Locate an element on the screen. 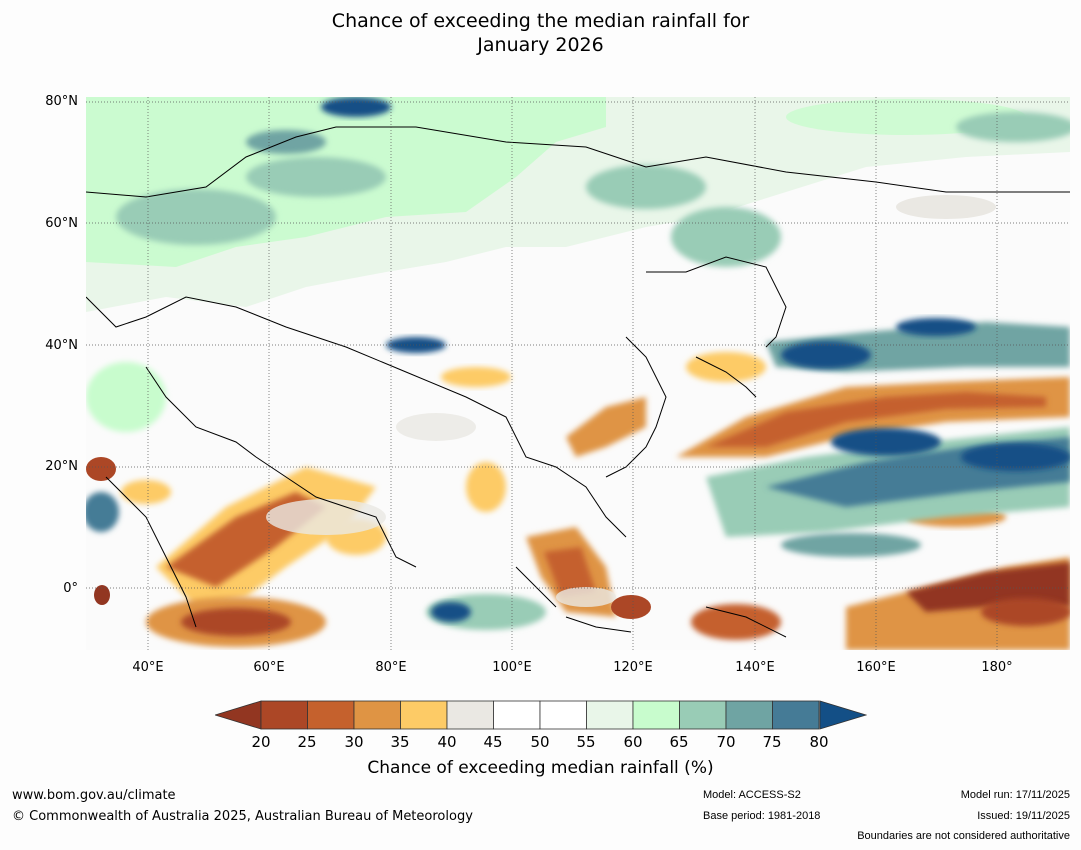  colorbar-tick: 70 is located at coordinates (726, 742).